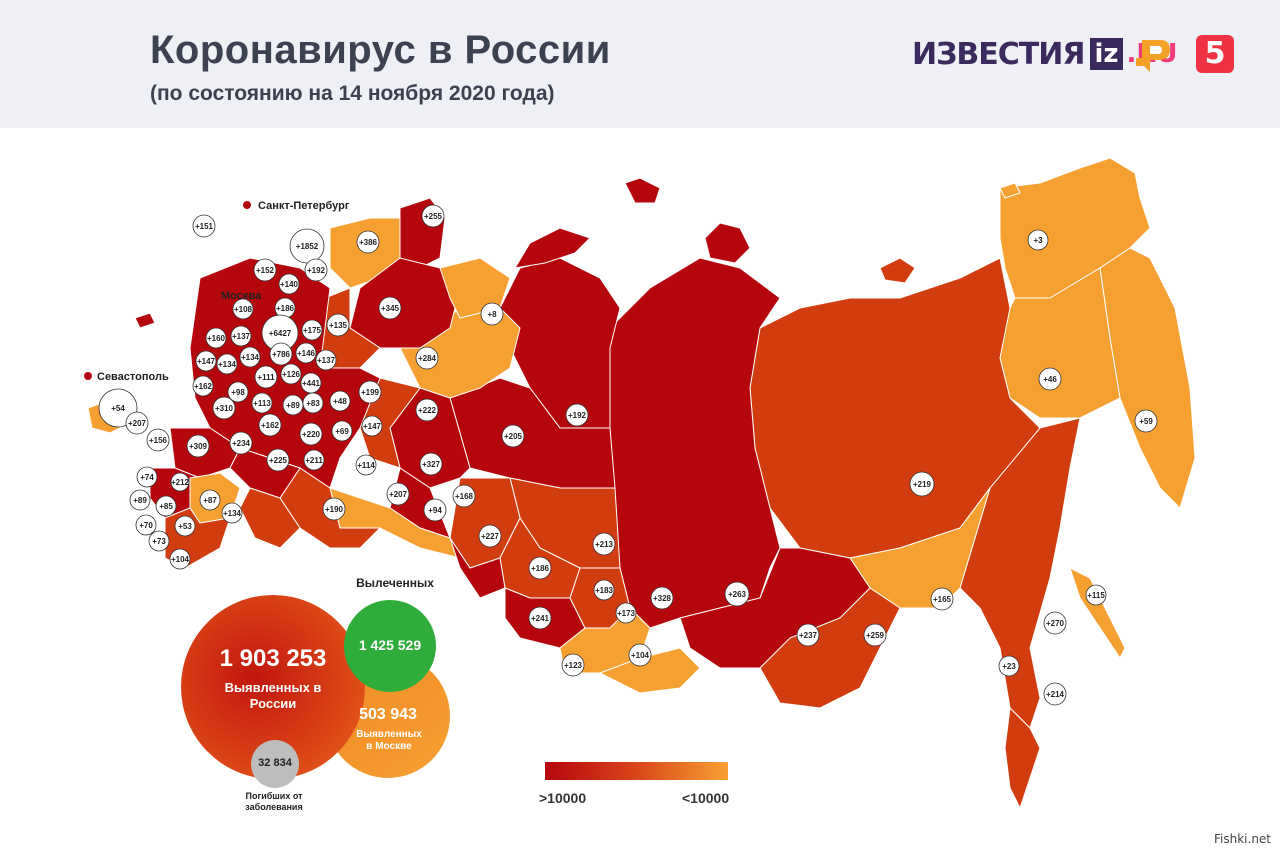 The width and height of the screenshot is (1280, 853). I want to click on region-label-text: +270, so click(1055, 623).